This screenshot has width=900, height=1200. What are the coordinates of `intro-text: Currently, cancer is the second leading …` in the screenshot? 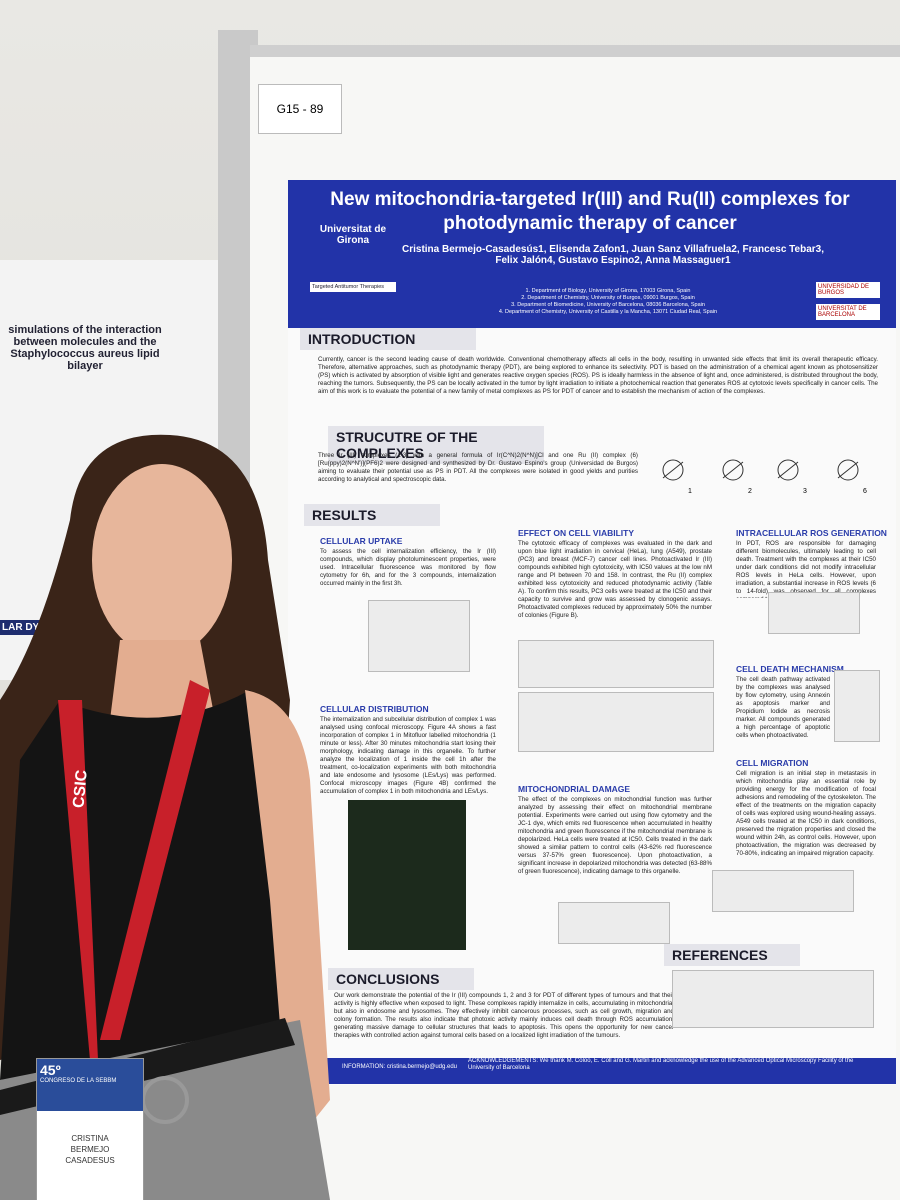 It's located at (598, 375).